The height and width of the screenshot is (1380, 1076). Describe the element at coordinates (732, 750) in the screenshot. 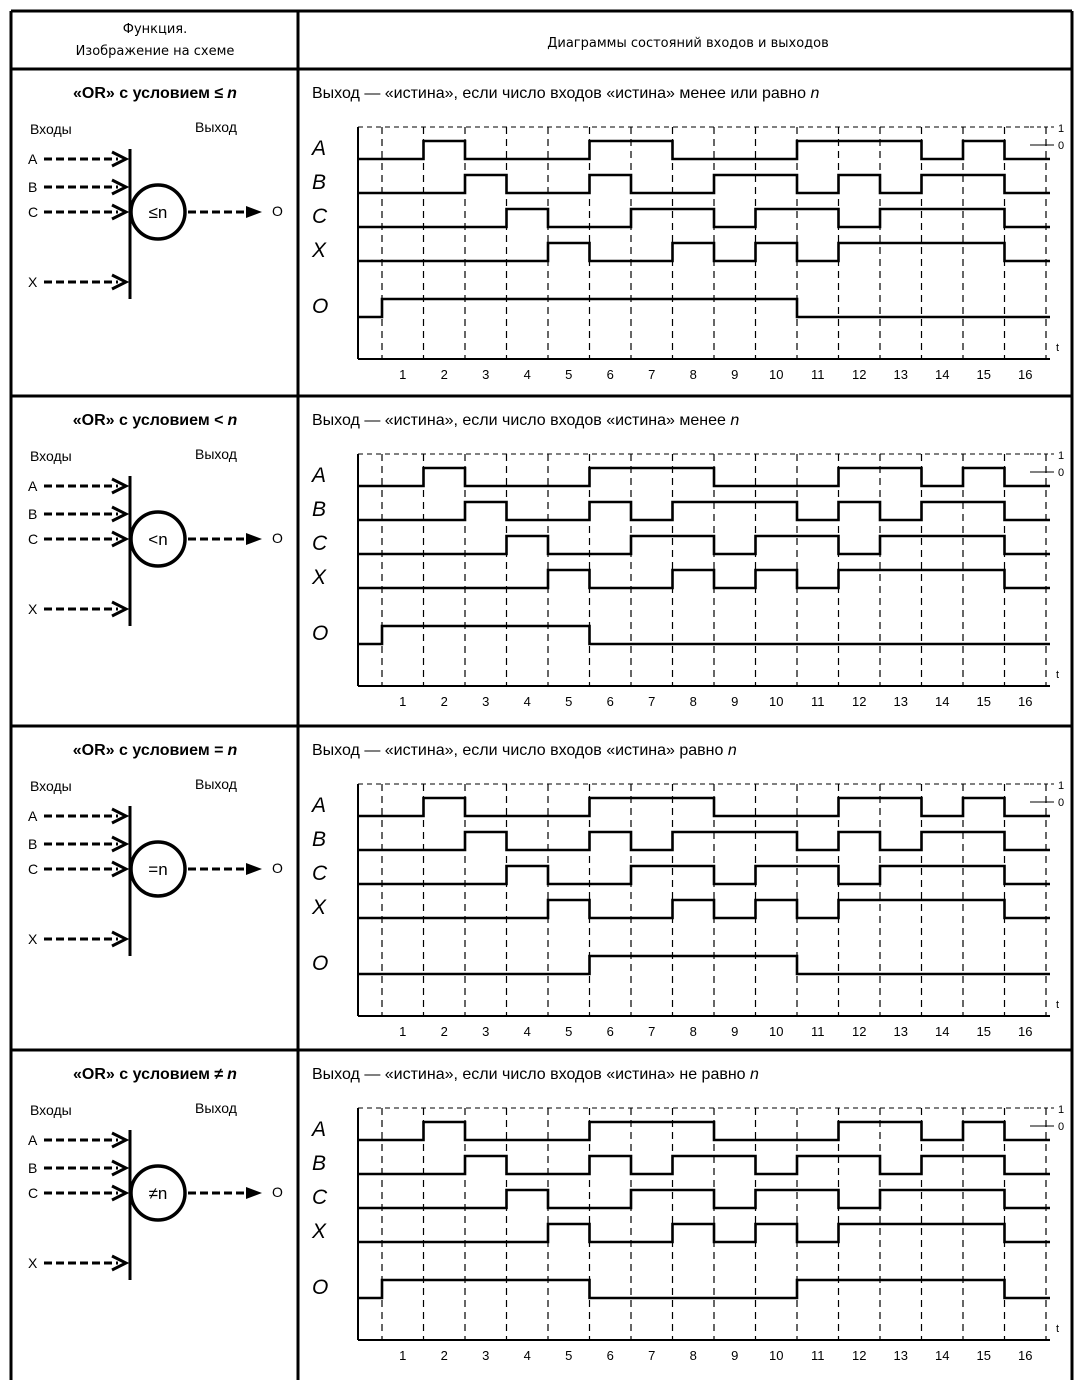

I see `row-description-n: n` at that location.